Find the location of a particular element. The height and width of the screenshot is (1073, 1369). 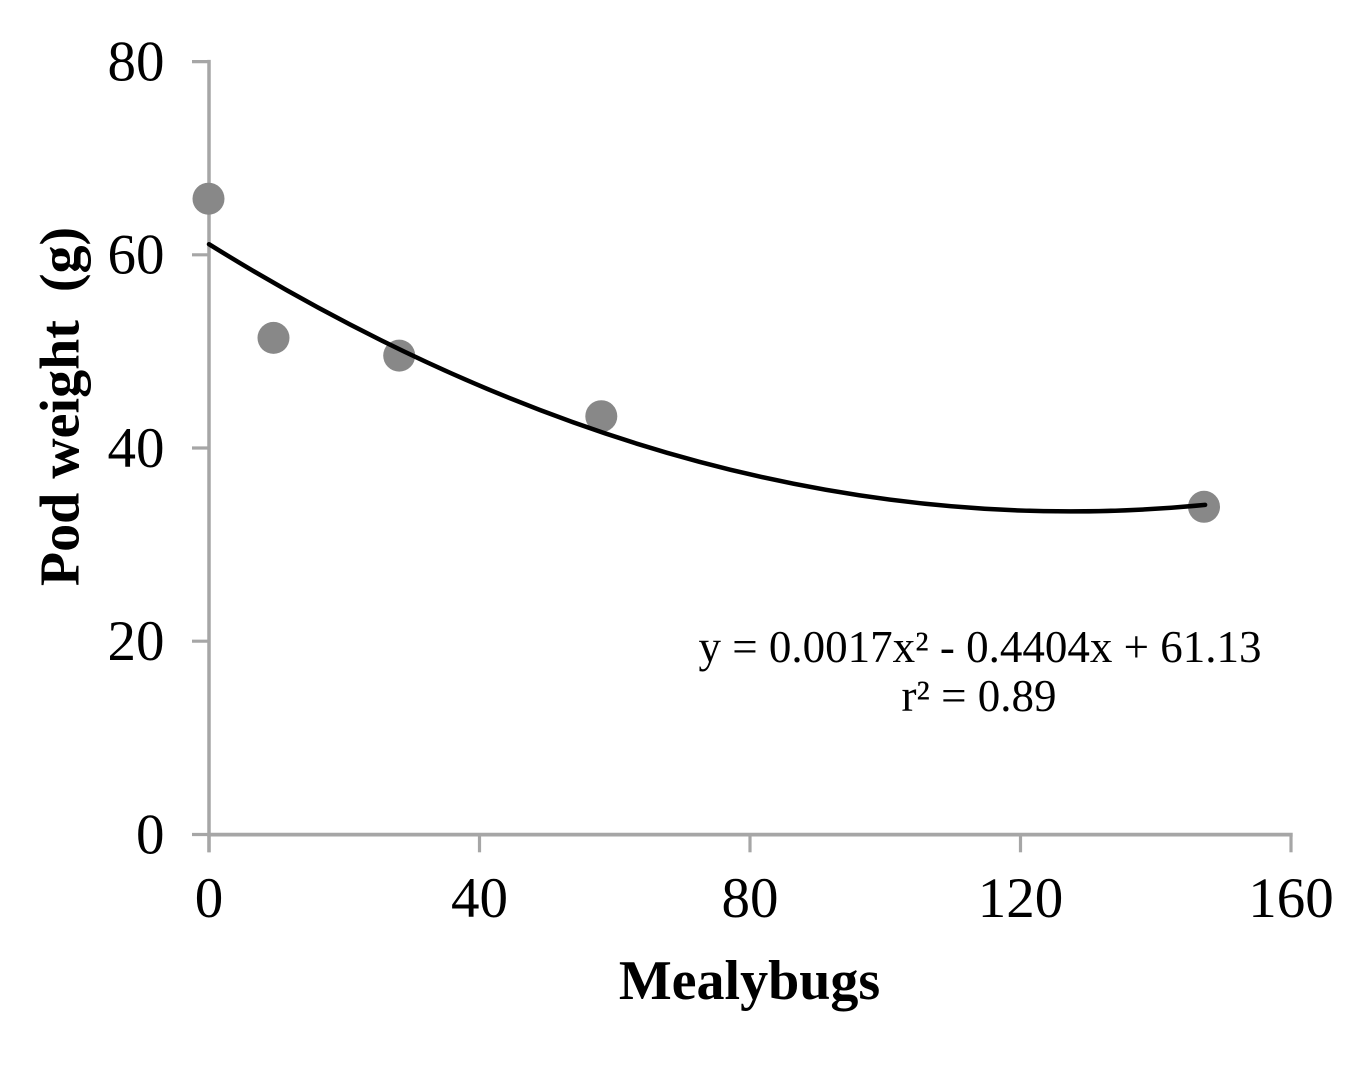

svg-text: 20 is located at coordinates (136, 641).